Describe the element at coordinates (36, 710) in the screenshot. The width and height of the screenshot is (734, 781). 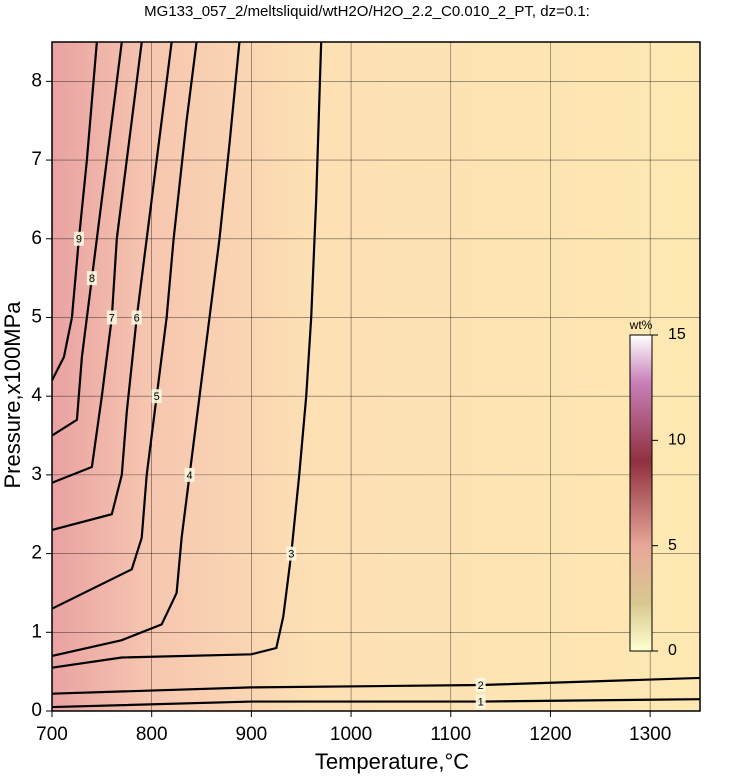
I see `y-tick-label: 0` at that location.